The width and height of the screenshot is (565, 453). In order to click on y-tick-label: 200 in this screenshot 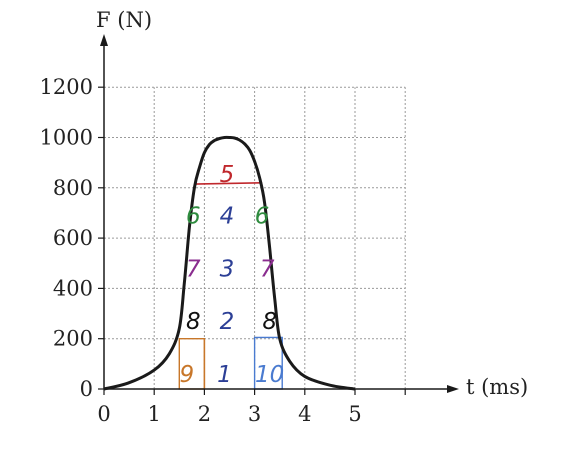, I will do `click(73, 339)`.